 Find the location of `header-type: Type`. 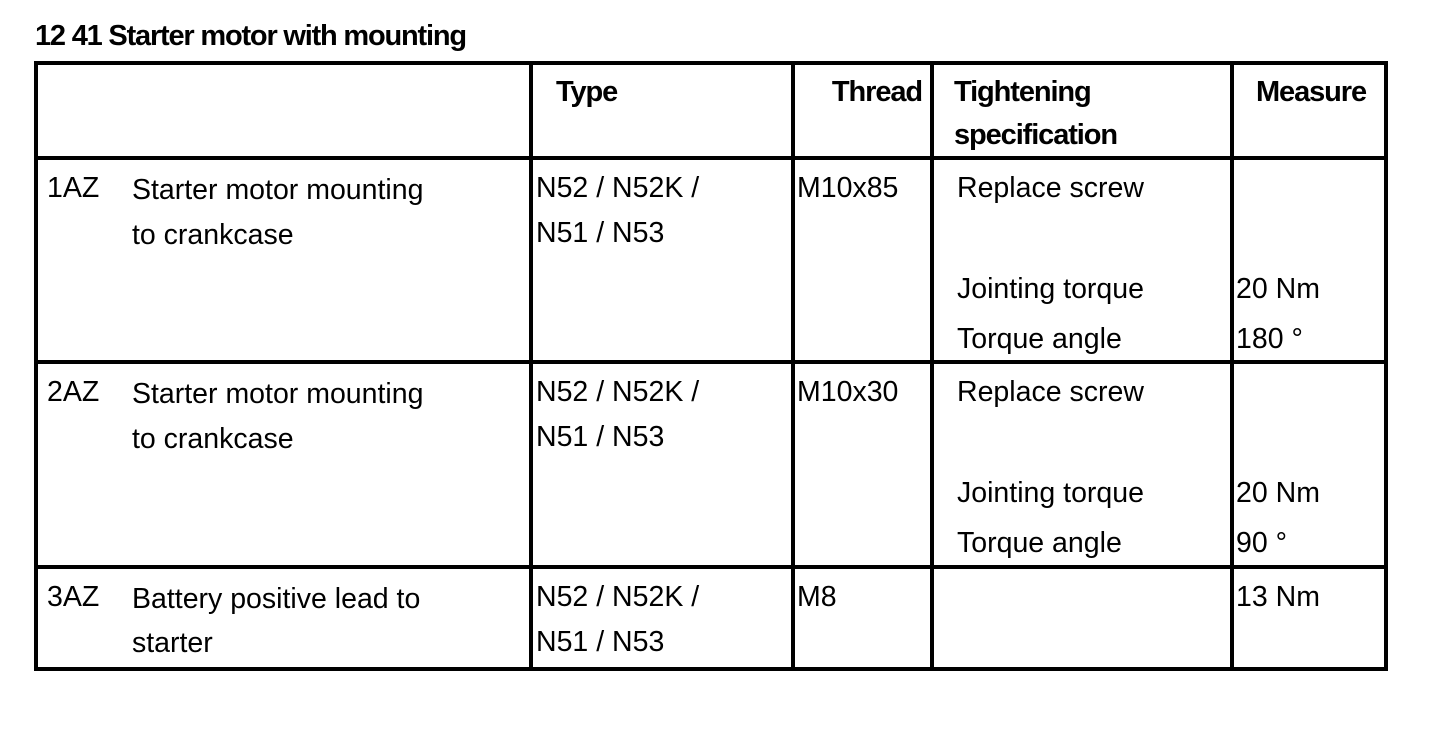

header-type: Type is located at coordinates (587, 92).